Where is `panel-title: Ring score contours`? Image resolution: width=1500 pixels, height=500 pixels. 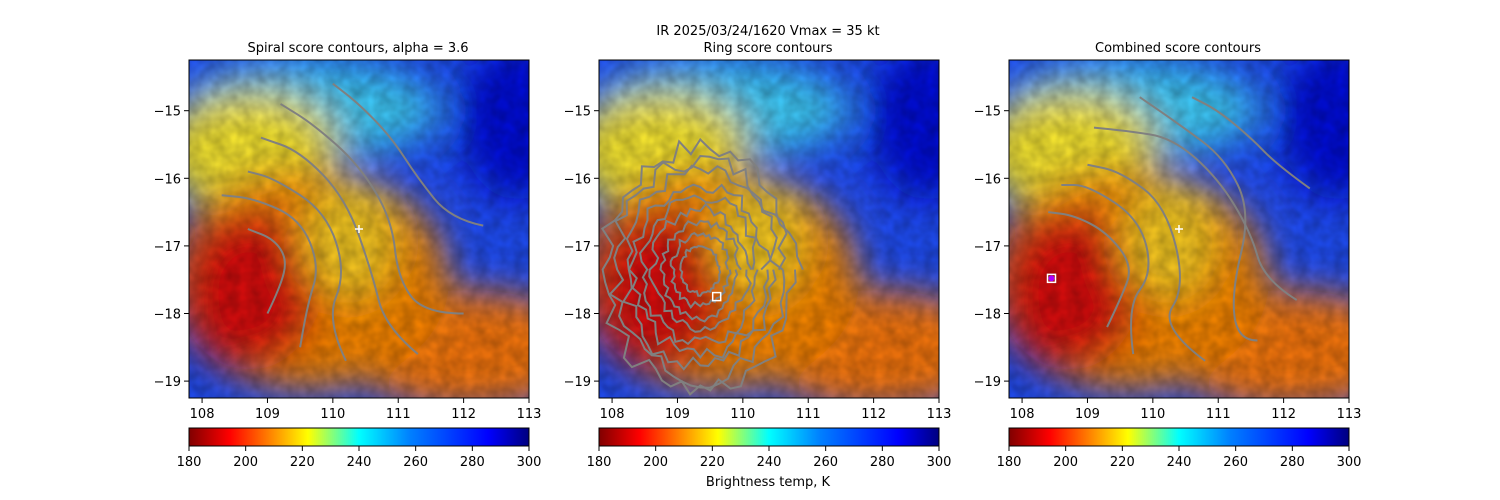 panel-title: Ring score contours is located at coordinates (767, 48).